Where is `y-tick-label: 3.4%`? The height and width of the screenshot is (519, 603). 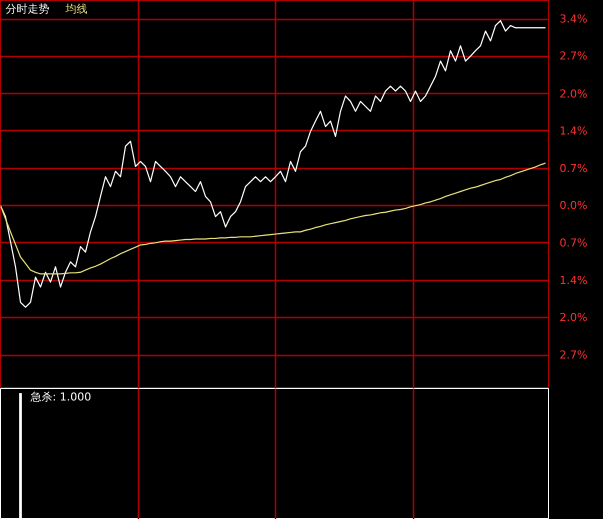
y-tick-label: 3.4% is located at coordinates (574, 19).